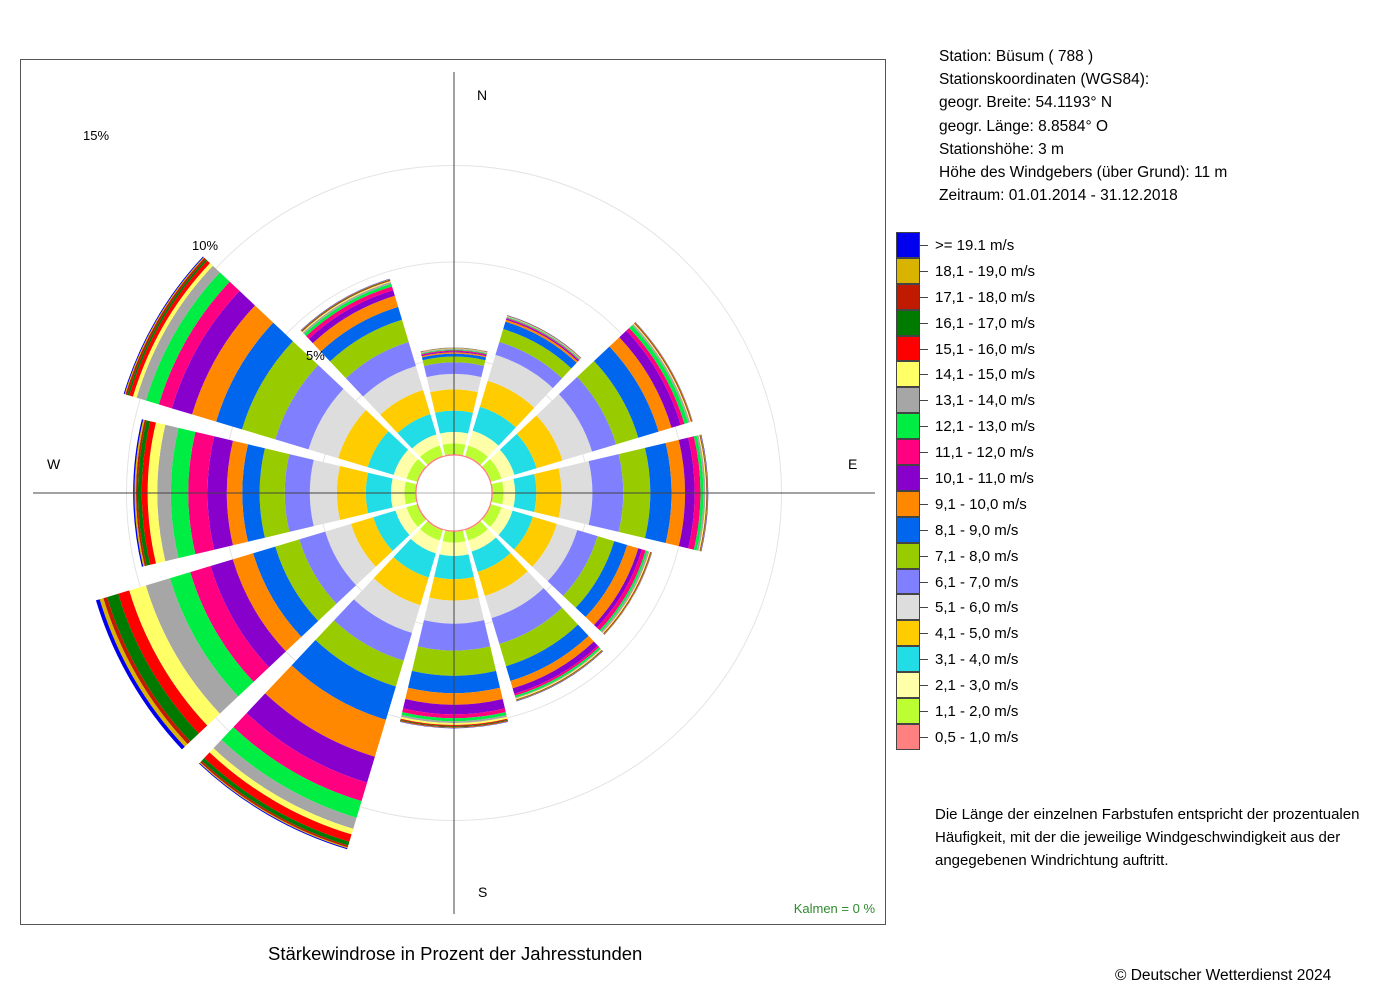 The height and width of the screenshot is (1000, 1400). I want to click on legend-label: 8,1 - 9,0 m/s, so click(977, 530).